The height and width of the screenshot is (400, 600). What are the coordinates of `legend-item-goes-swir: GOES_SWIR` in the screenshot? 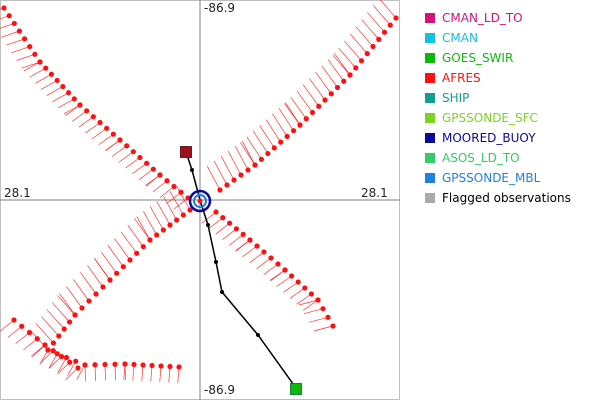 It's located at (509, 58).